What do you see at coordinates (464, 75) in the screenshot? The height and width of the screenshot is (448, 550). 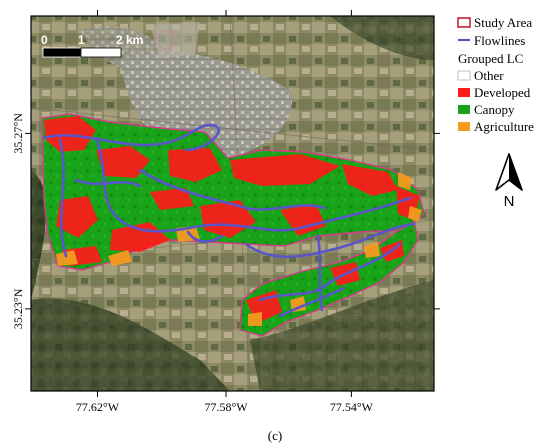 I see `legend-swatch-other` at bounding box center [464, 75].